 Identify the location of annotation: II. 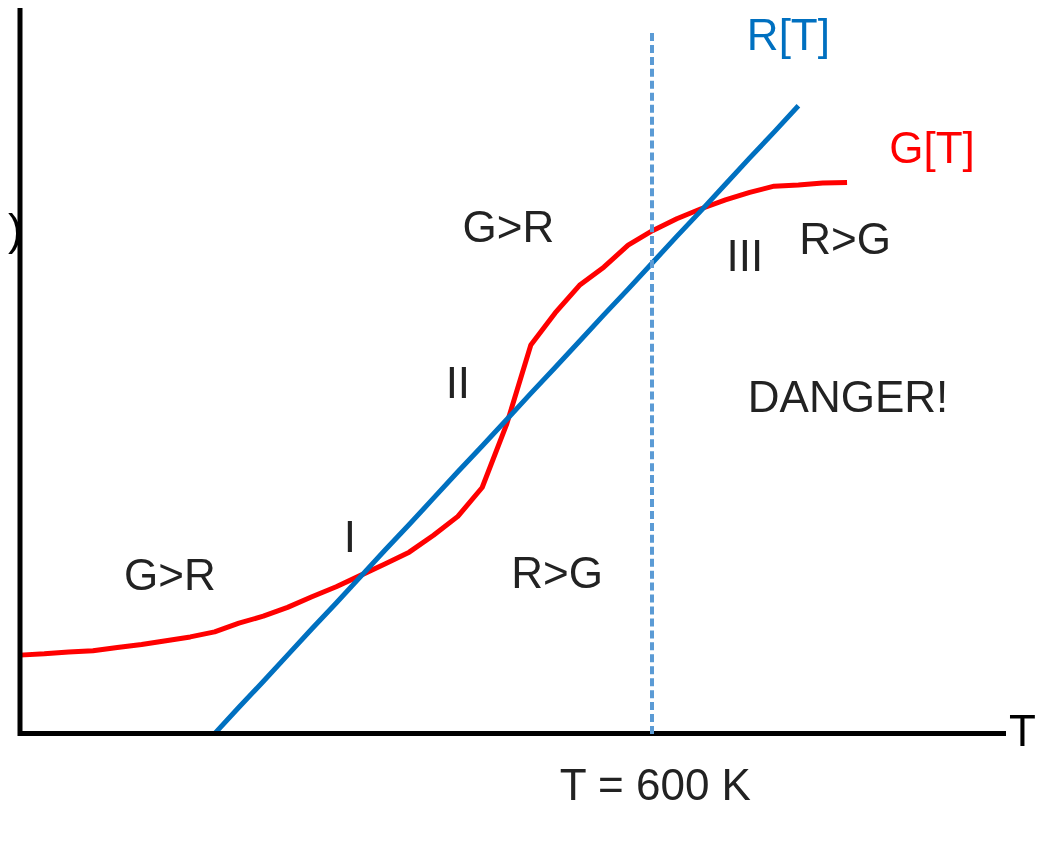
(458, 383).